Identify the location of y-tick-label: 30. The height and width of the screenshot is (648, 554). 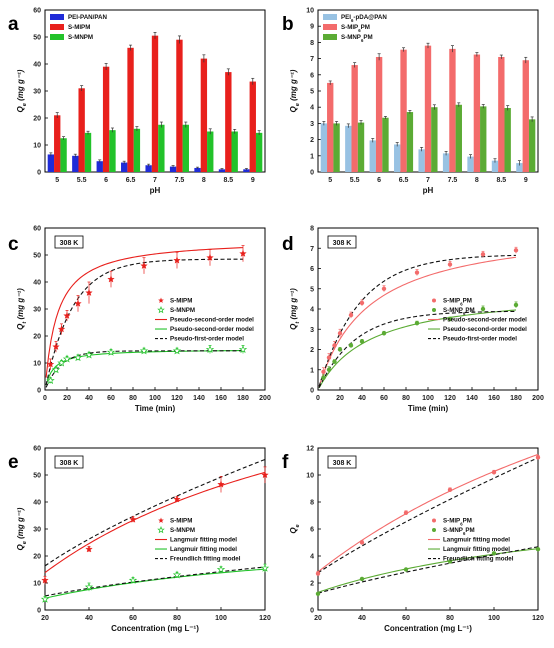
(37, 310).